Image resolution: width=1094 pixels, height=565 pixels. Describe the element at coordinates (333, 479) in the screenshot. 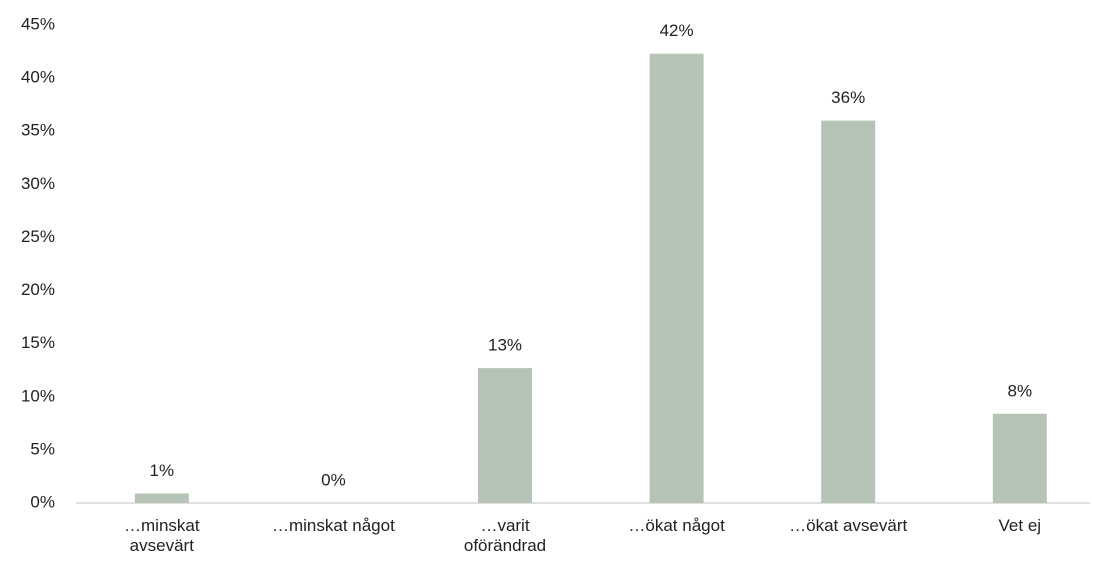

I see `data-label: 0%` at that location.